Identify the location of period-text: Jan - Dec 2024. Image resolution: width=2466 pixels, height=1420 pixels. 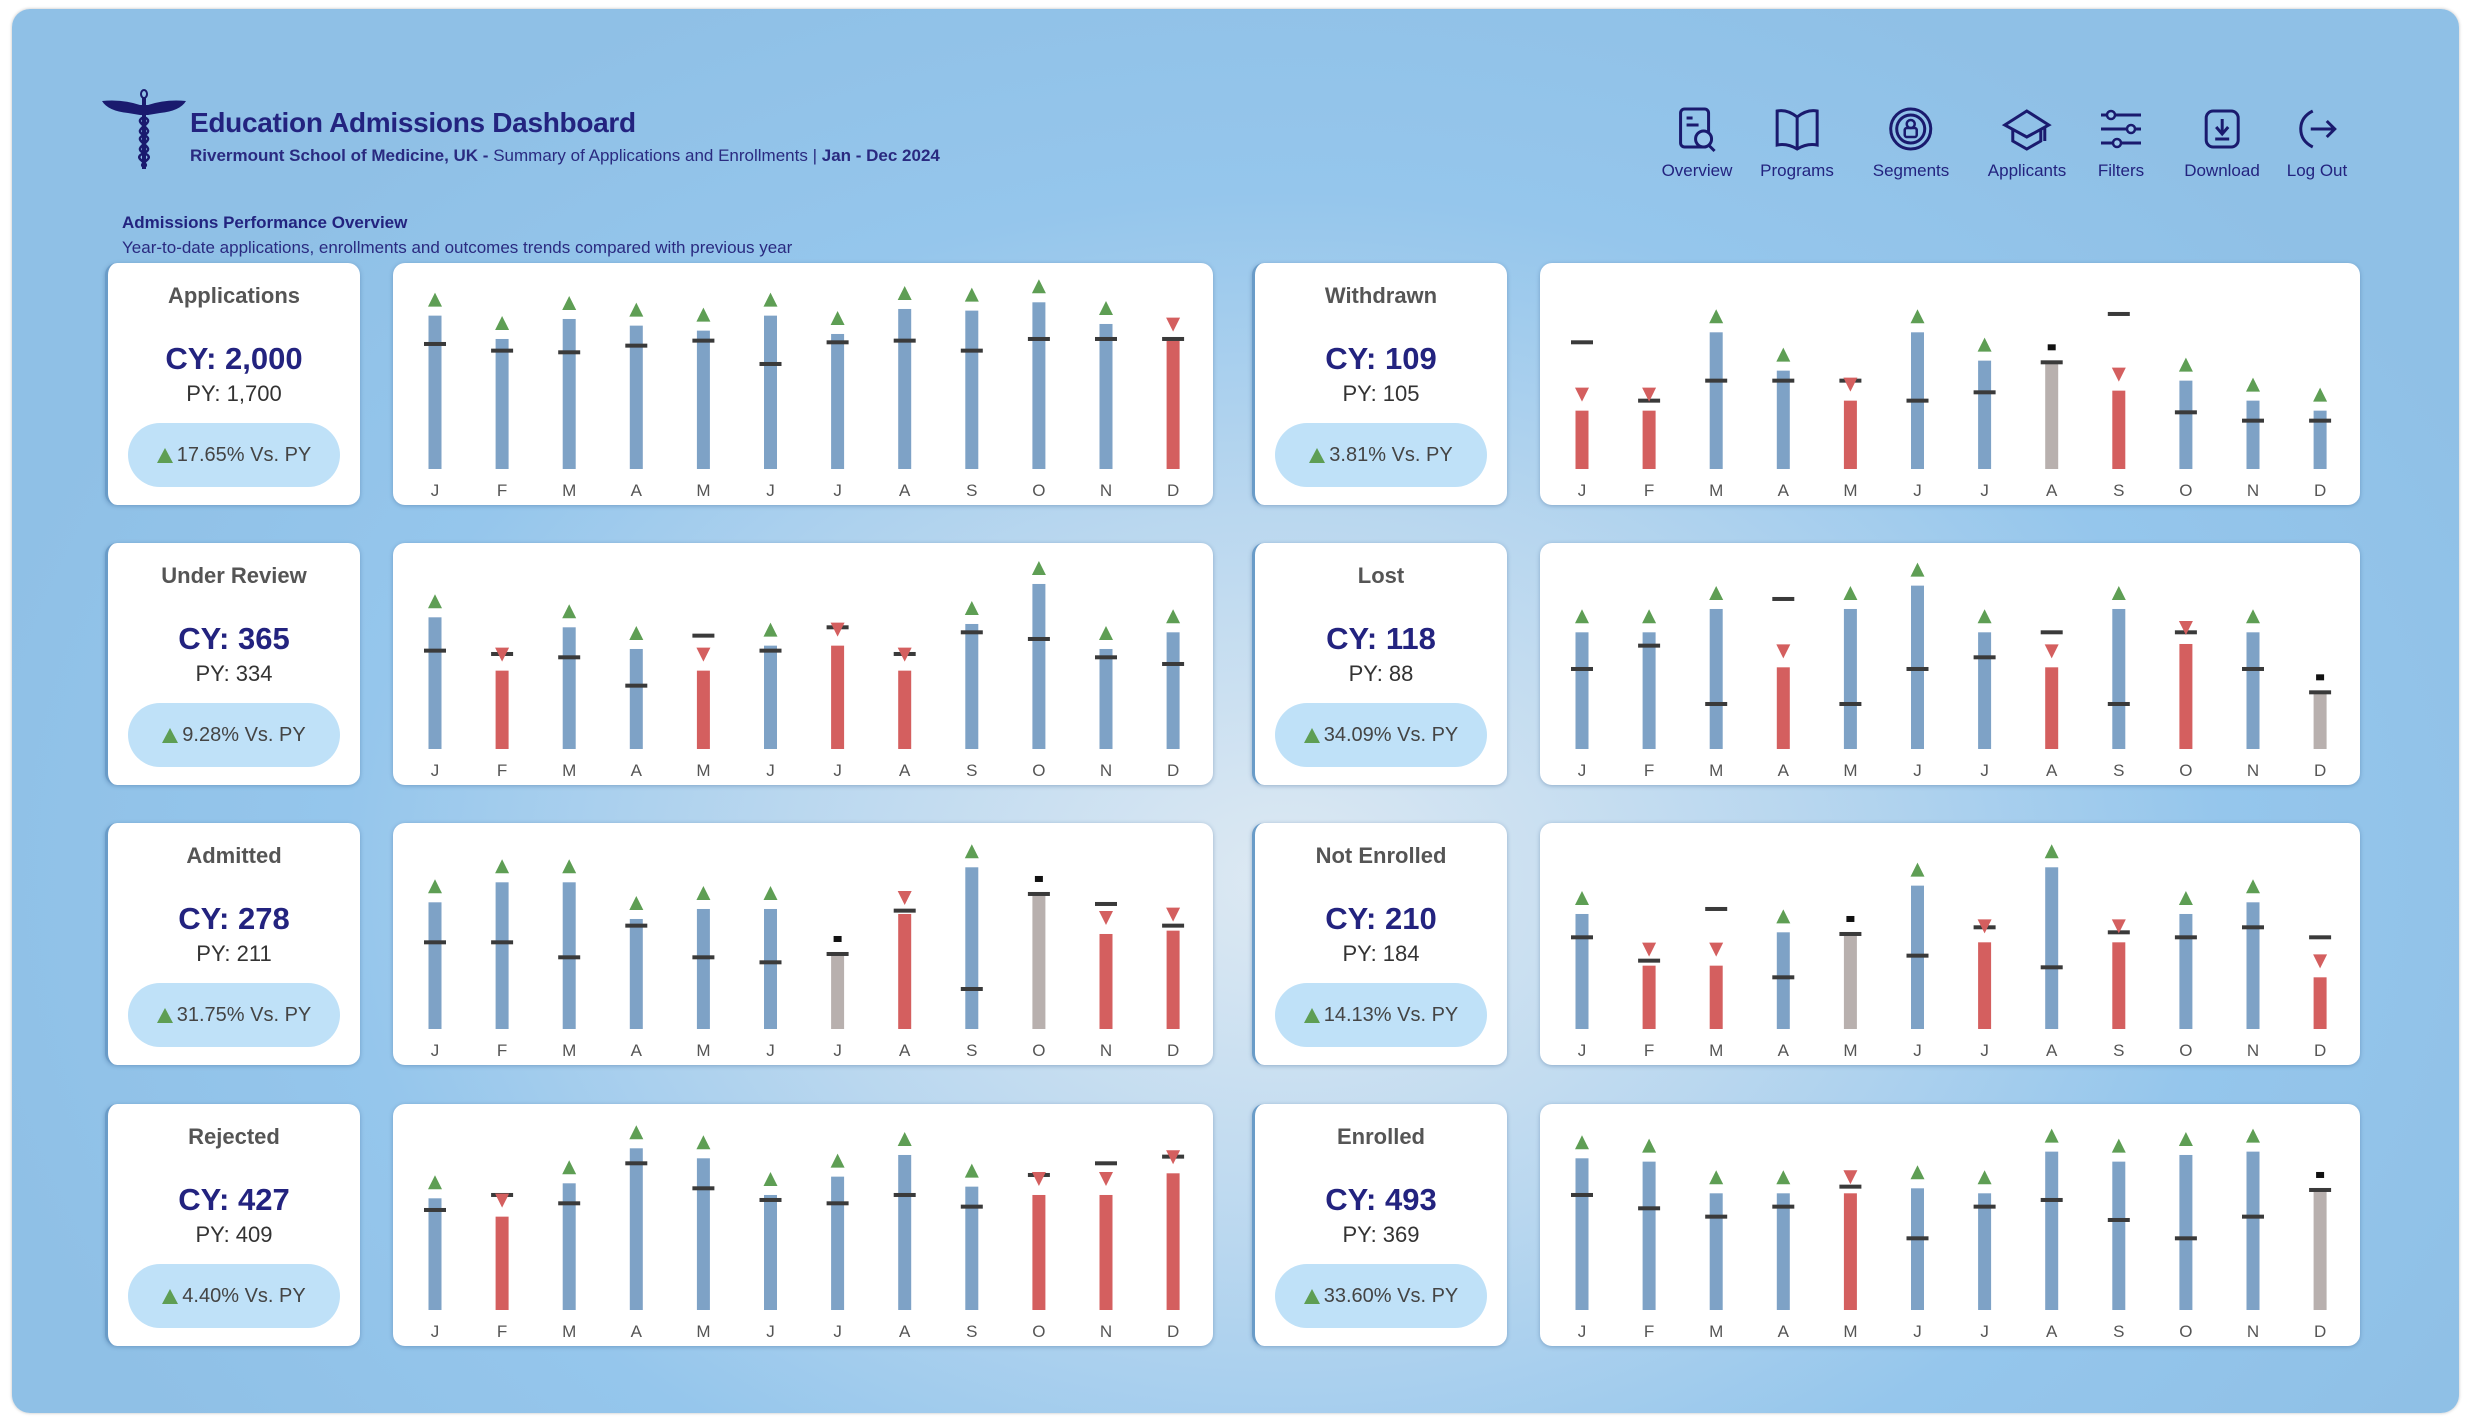
(880, 155).